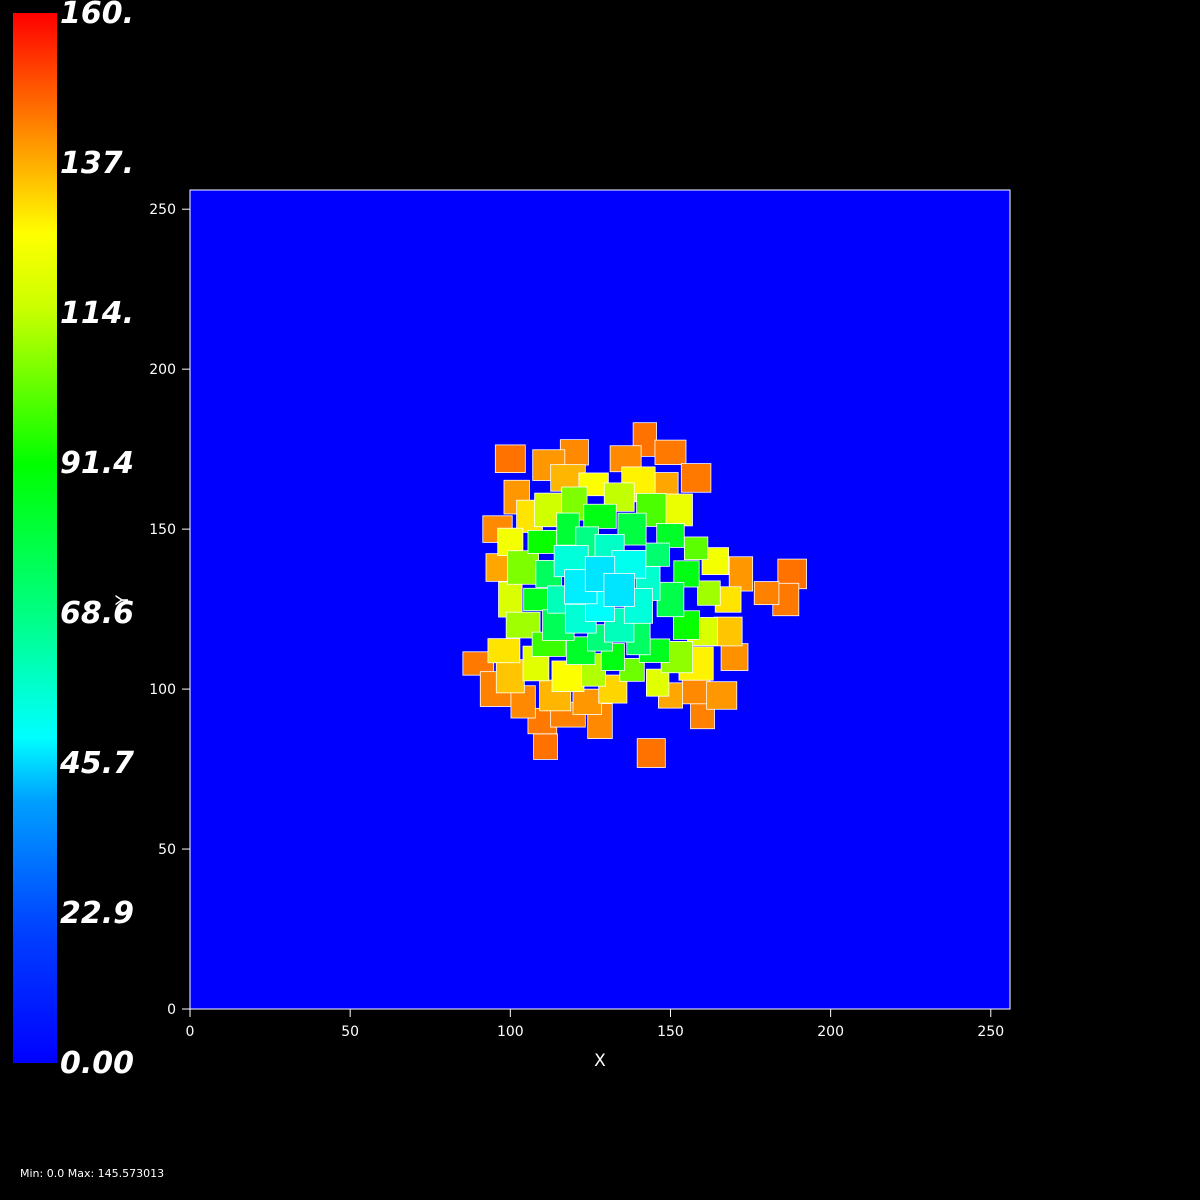 The width and height of the screenshot is (1200, 1200). Describe the element at coordinates (350, 1032) in the screenshot. I see `x-tick-label: 50` at that location.